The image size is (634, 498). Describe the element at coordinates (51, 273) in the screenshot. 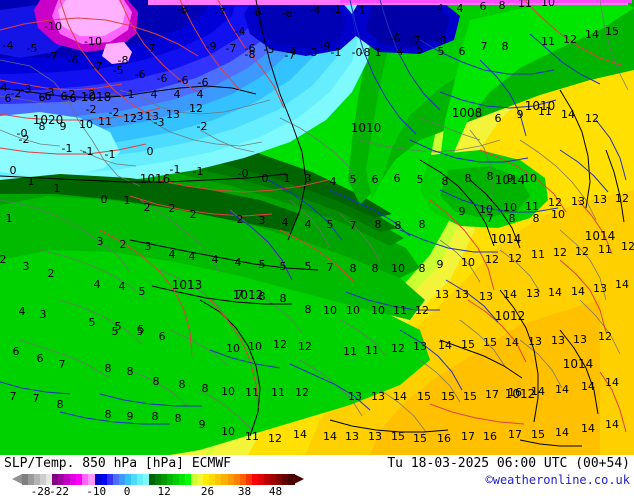

I see `temperature-label: 2` at that location.